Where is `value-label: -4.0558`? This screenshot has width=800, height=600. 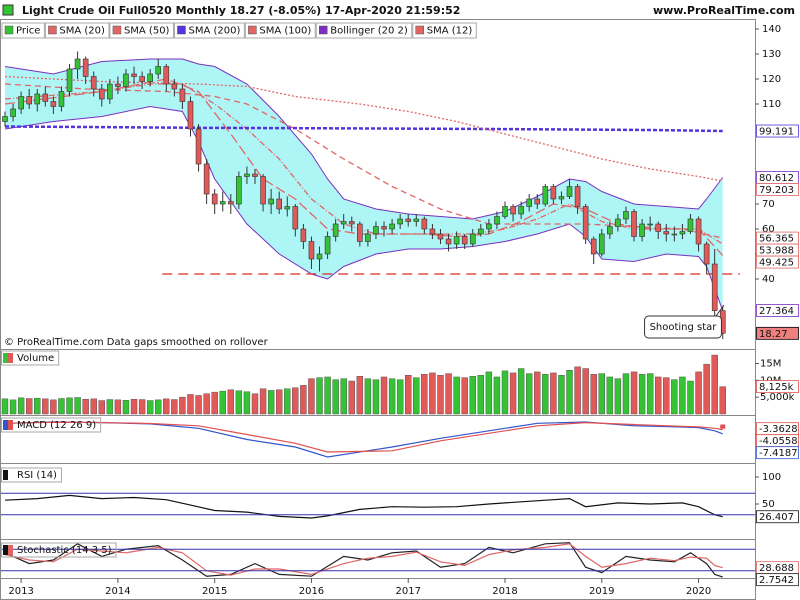 value-label: -4.0558 is located at coordinates (778, 441).